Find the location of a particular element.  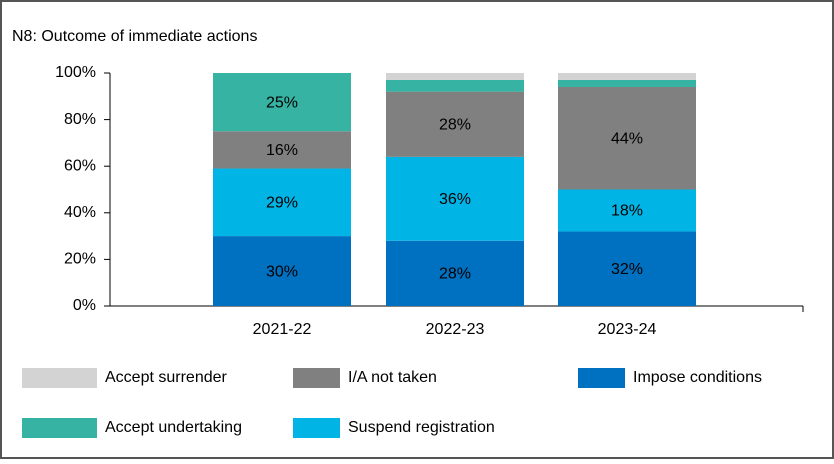

y-tick-label: 0% is located at coordinates (84, 305).